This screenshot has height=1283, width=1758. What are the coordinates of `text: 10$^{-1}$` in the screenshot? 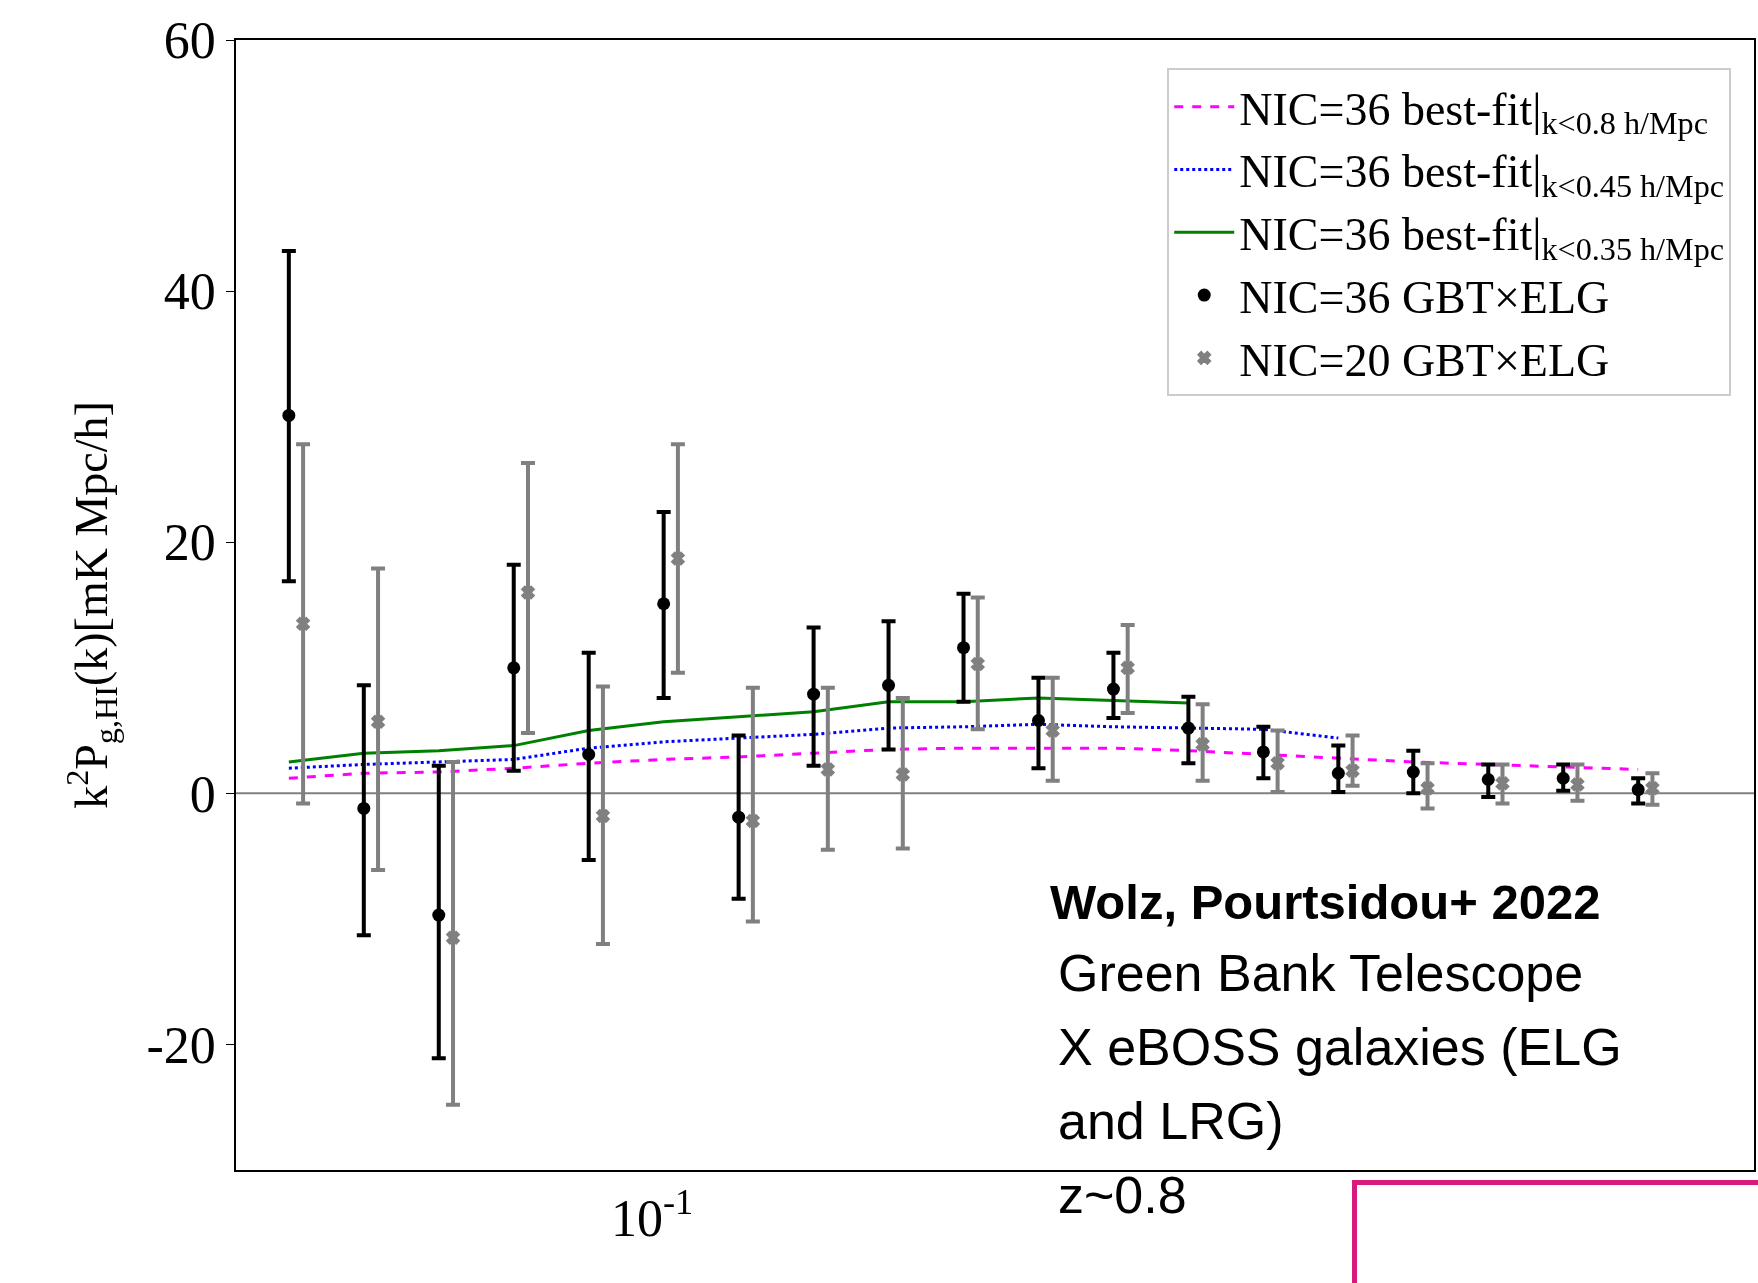 It's located at (652, 1214).